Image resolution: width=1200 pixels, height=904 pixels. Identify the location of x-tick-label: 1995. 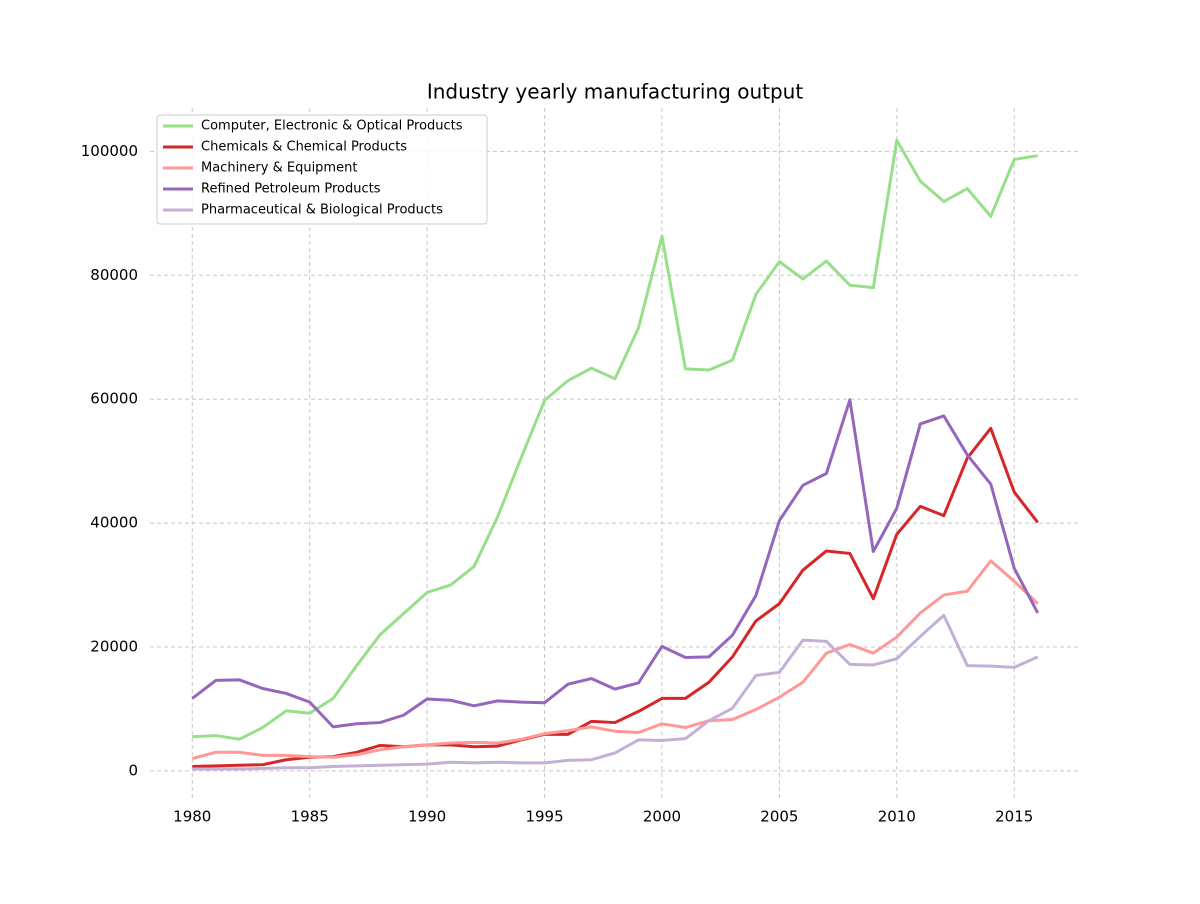
(544, 817).